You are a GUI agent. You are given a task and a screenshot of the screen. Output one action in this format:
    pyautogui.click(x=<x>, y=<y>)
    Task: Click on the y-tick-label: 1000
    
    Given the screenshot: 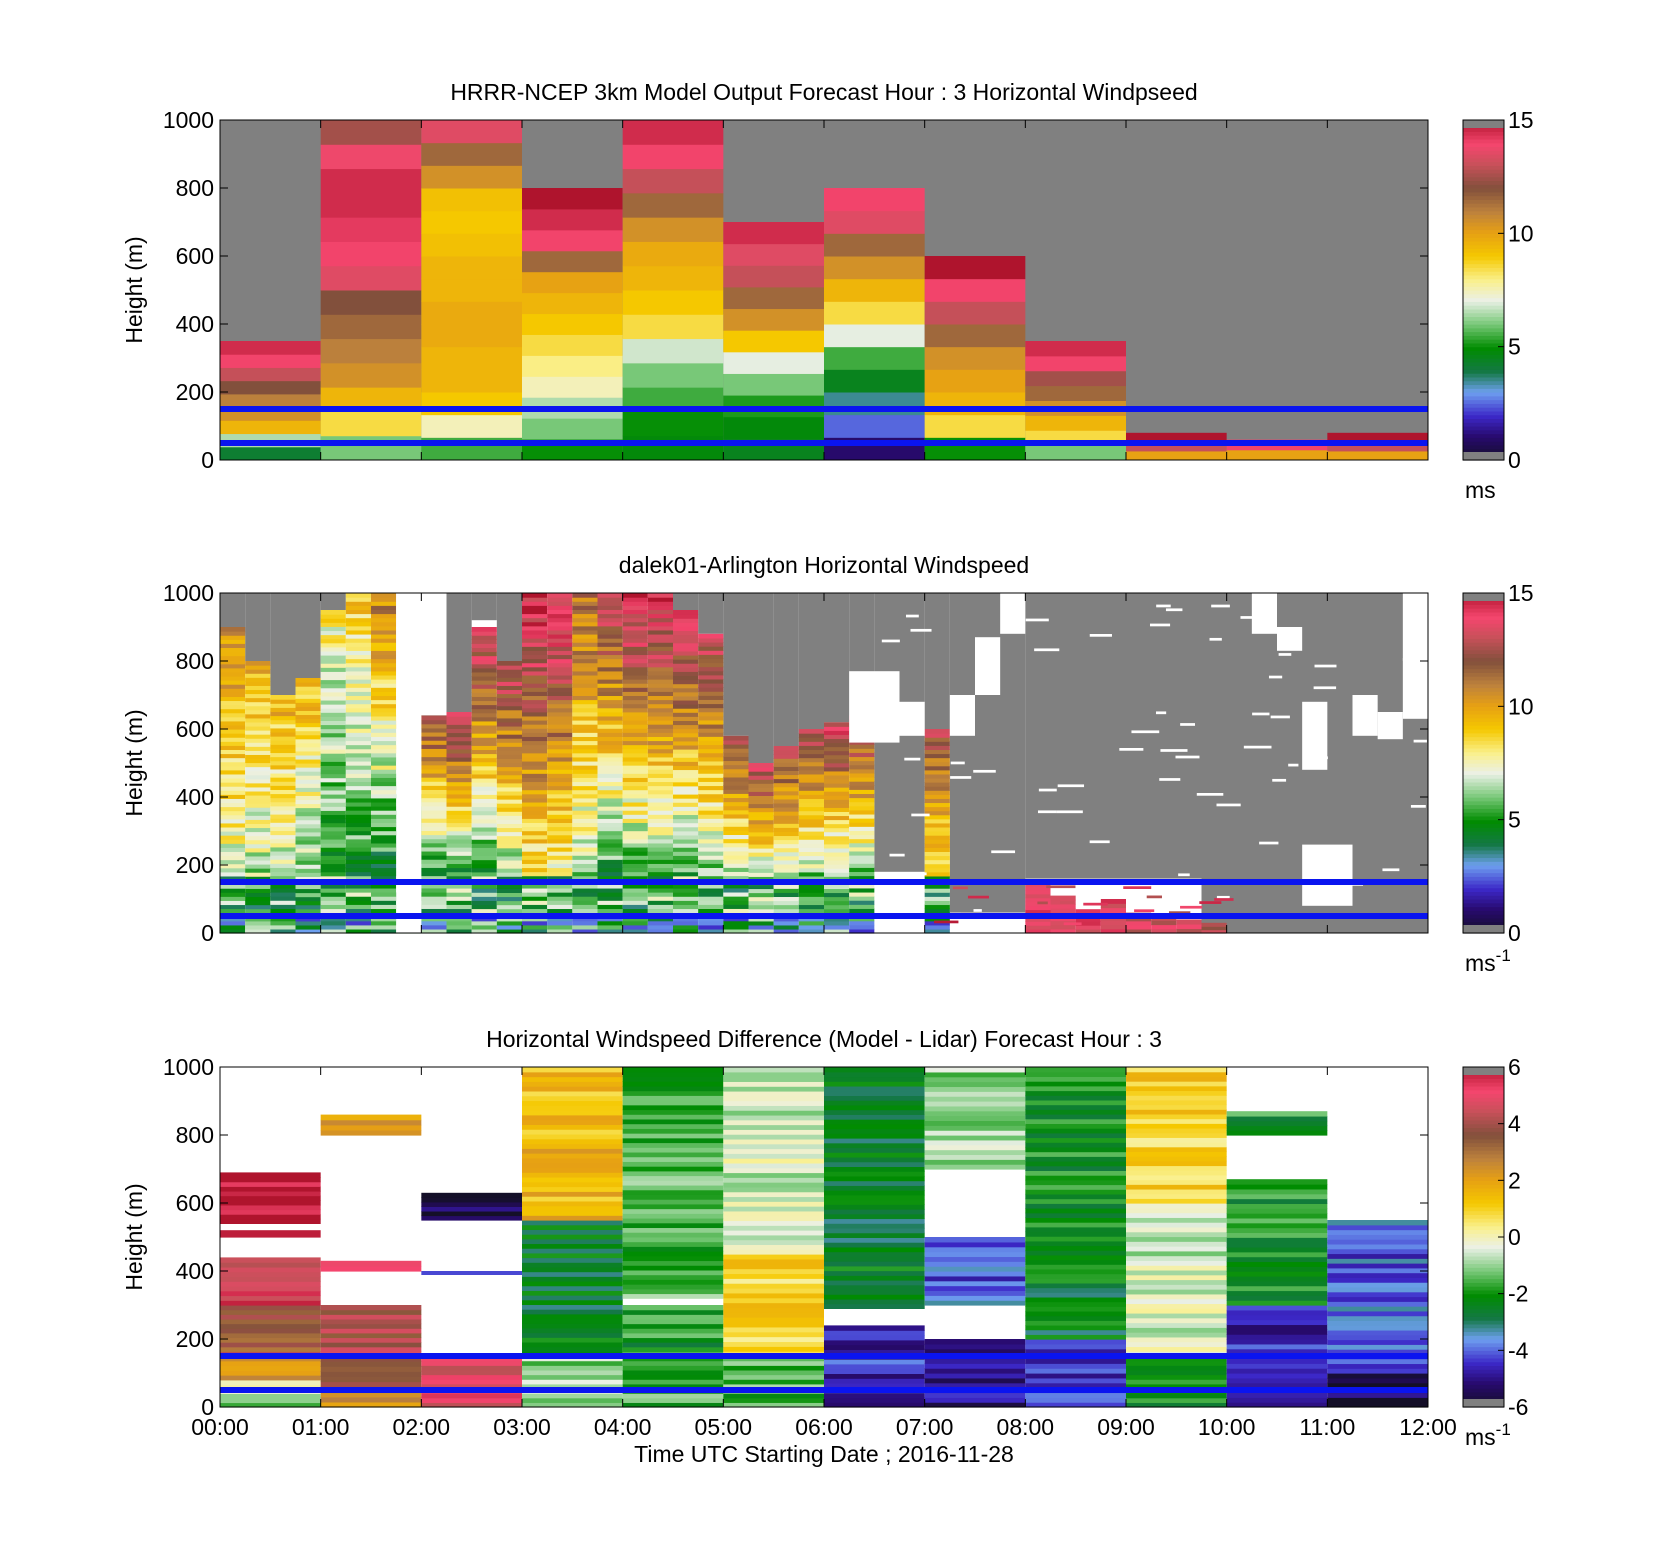 What is the action you would take?
    pyautogui.click(x=188, y=1067)
    